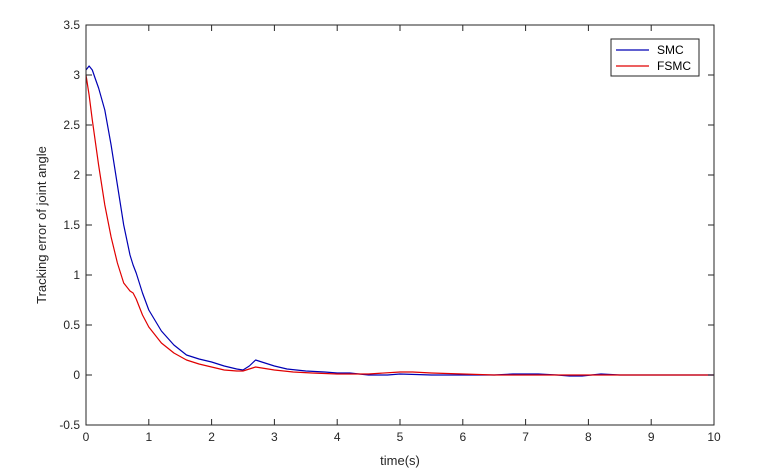 Image resolution: width=778 pixels, height=473 pixels. Describe the element at coordinates (400, 460) in the screenshot. I see `x-axis-label: time(s)` at that location.